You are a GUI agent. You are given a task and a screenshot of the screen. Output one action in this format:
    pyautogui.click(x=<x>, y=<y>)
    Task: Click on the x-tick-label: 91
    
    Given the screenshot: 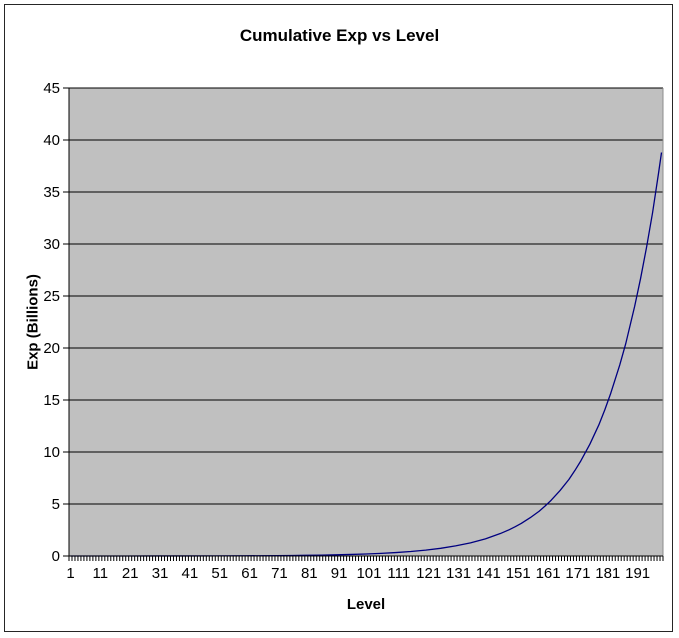 What is the action you would take?
    pyautogui.click(x=339, y=573)
    